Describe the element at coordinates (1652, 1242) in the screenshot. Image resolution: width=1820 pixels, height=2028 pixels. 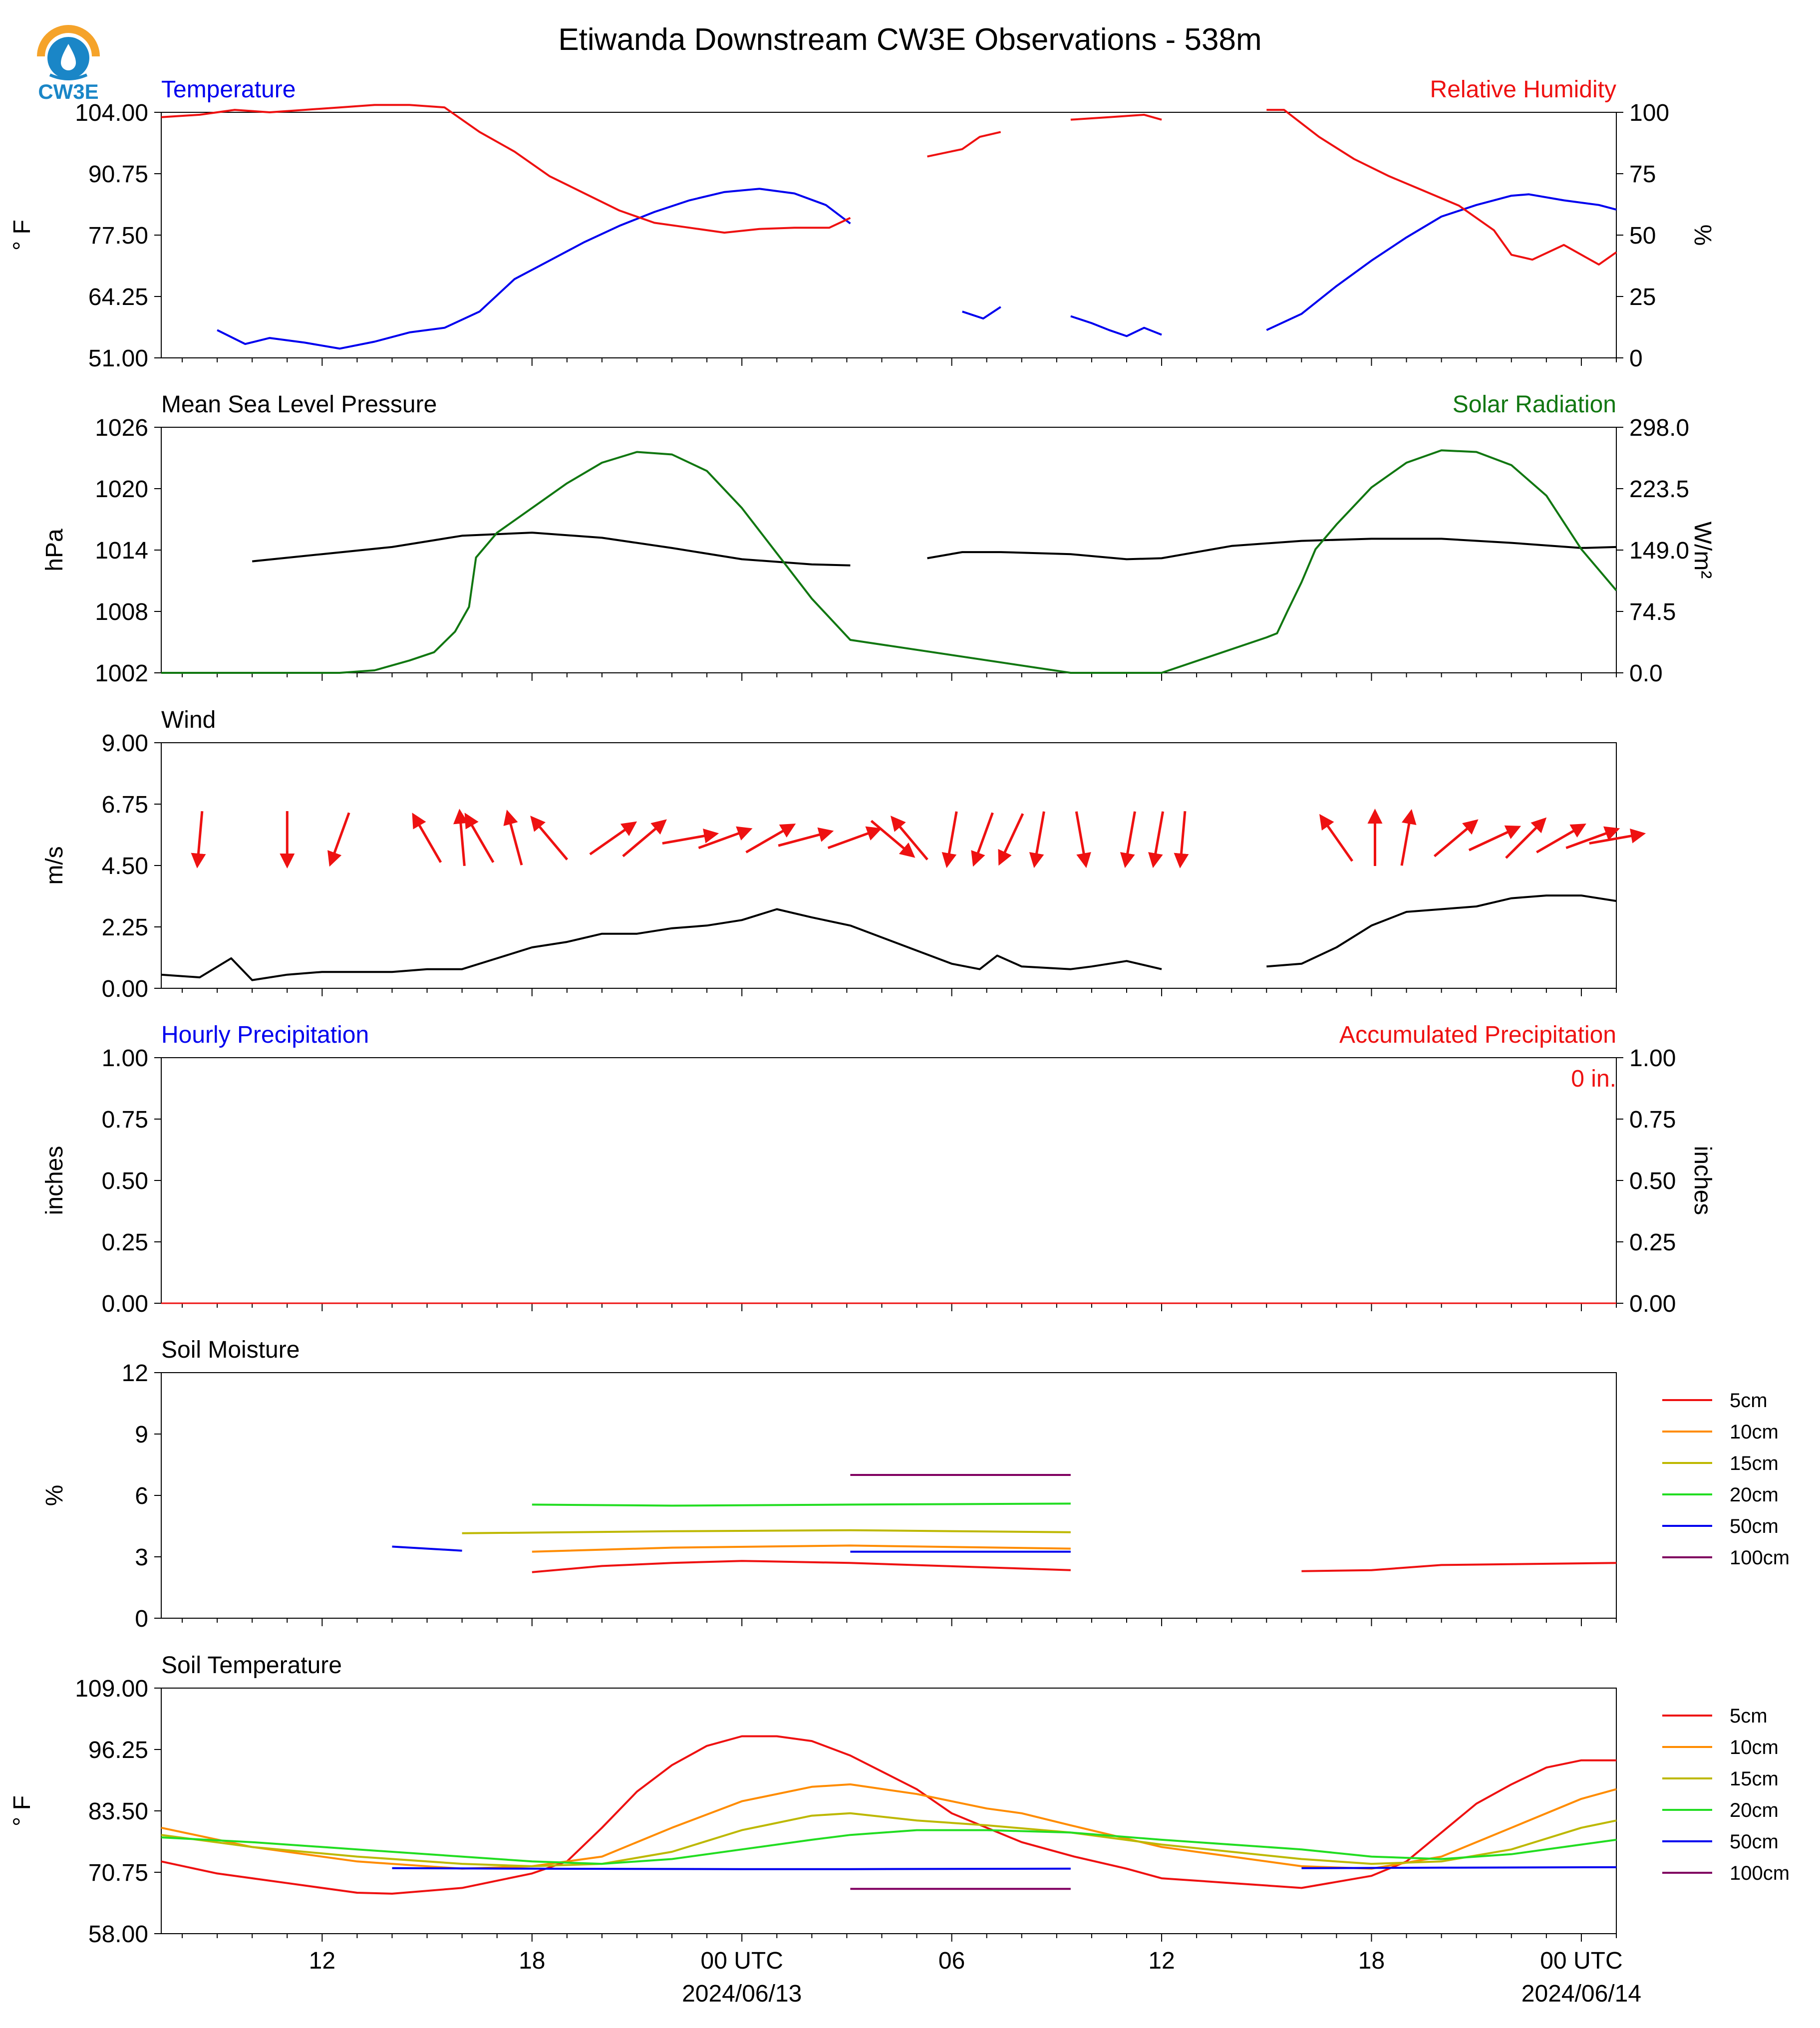
I see `y-right-tick-label: 0.25` at that location.